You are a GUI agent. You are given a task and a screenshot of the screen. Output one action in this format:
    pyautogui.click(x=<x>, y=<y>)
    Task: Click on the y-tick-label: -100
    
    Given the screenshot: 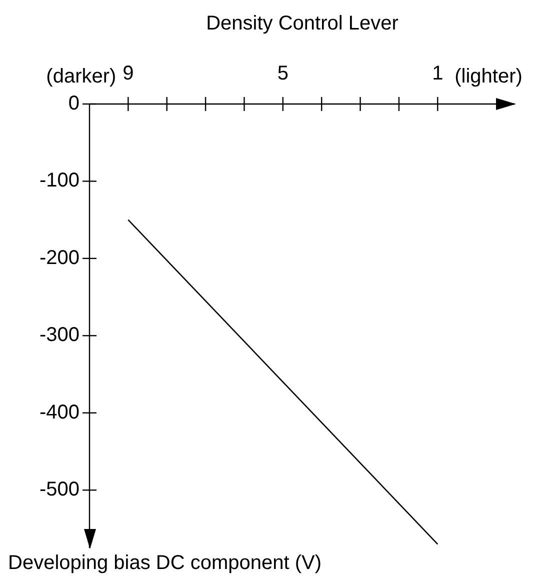 What is the action you would take?
    pyautogui.click(x=59, y=181)
    